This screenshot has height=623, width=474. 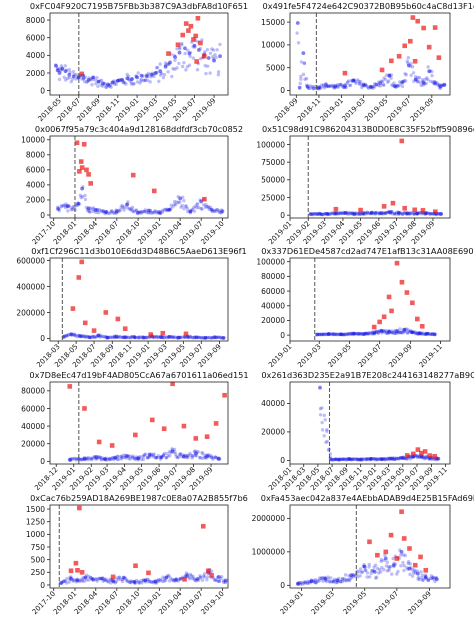 I want to click on plot-frame, so click(x=370, y=546).